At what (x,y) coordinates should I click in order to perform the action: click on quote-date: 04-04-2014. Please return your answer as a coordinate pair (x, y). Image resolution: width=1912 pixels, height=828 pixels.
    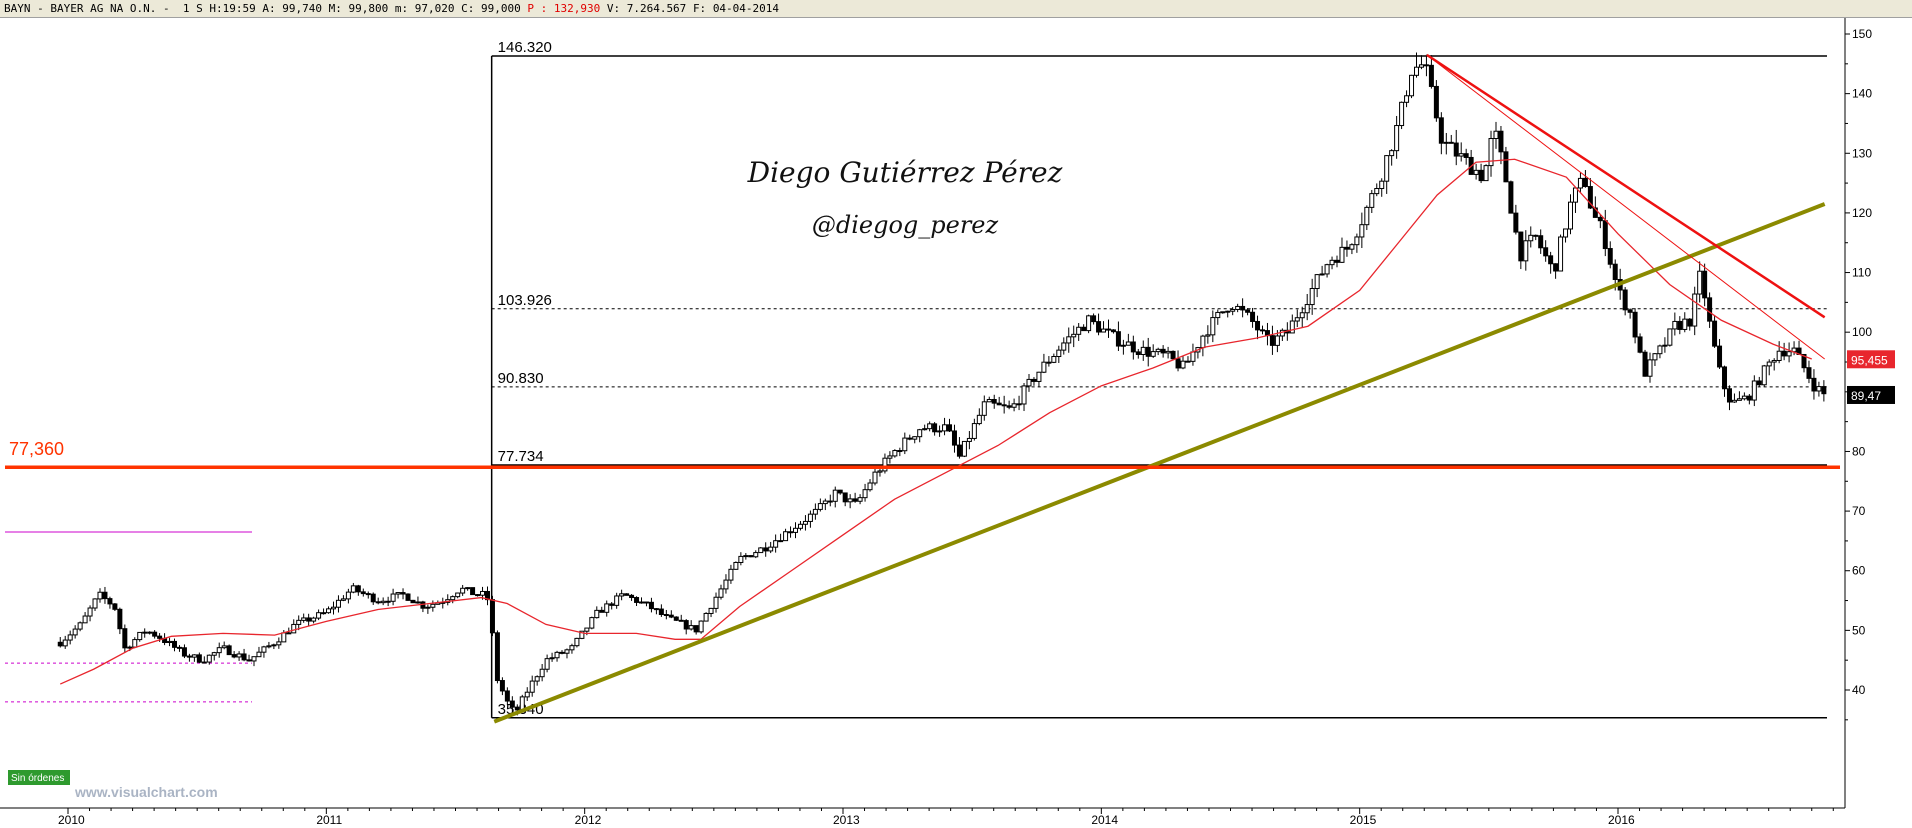
    Looking at the image, I should click on (746, 8).